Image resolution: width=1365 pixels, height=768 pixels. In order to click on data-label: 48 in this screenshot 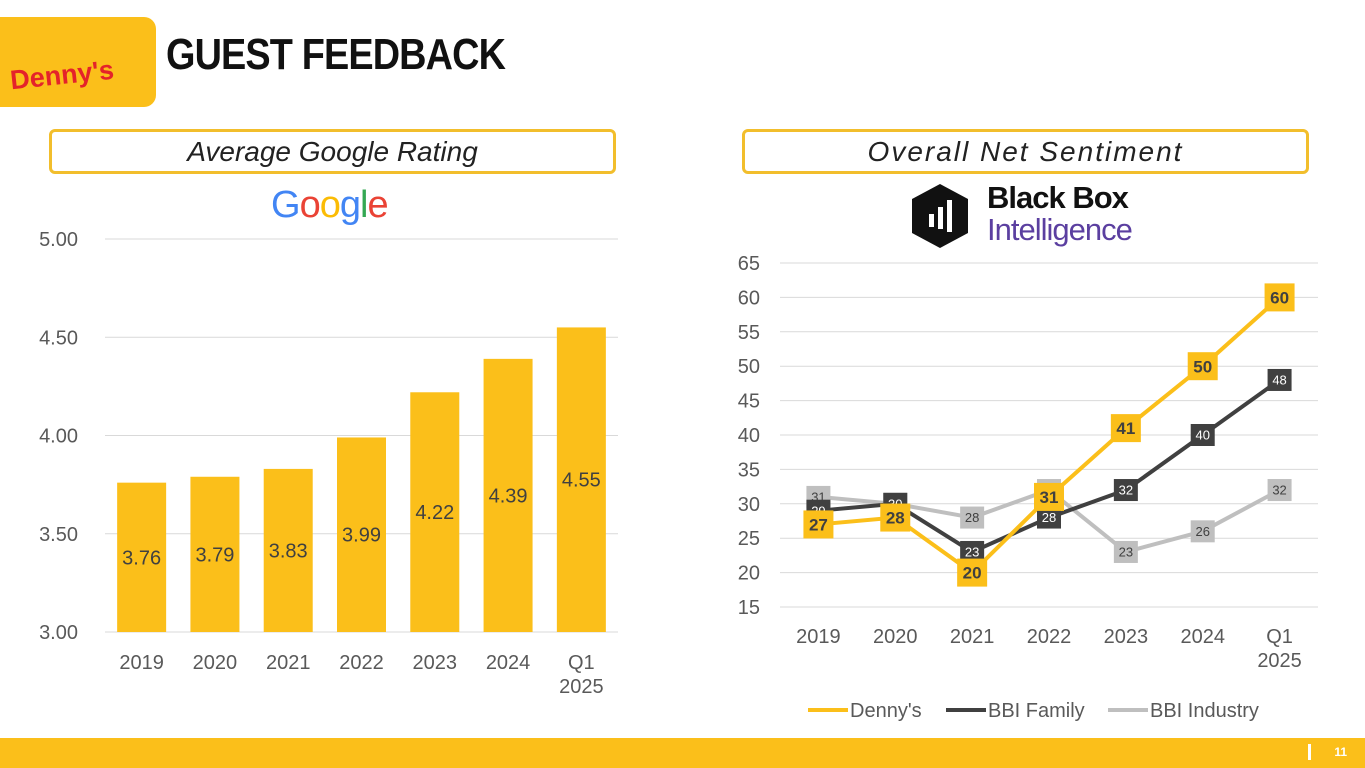, I will do `click(1279, 380)`.